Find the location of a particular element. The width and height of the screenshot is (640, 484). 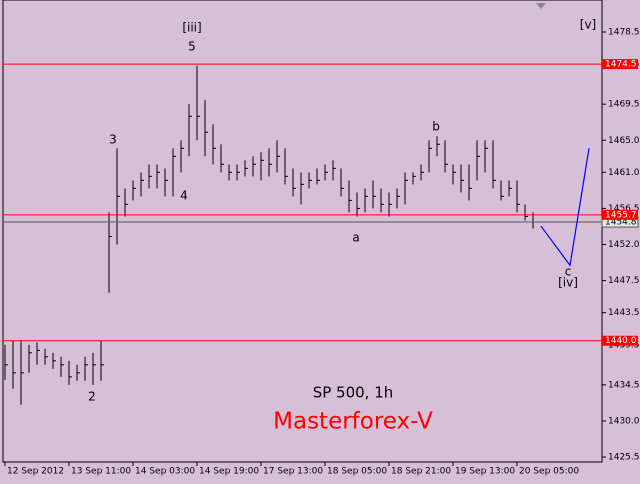

y-tick-label: 1465.0 is located at coordinates (624, 141).